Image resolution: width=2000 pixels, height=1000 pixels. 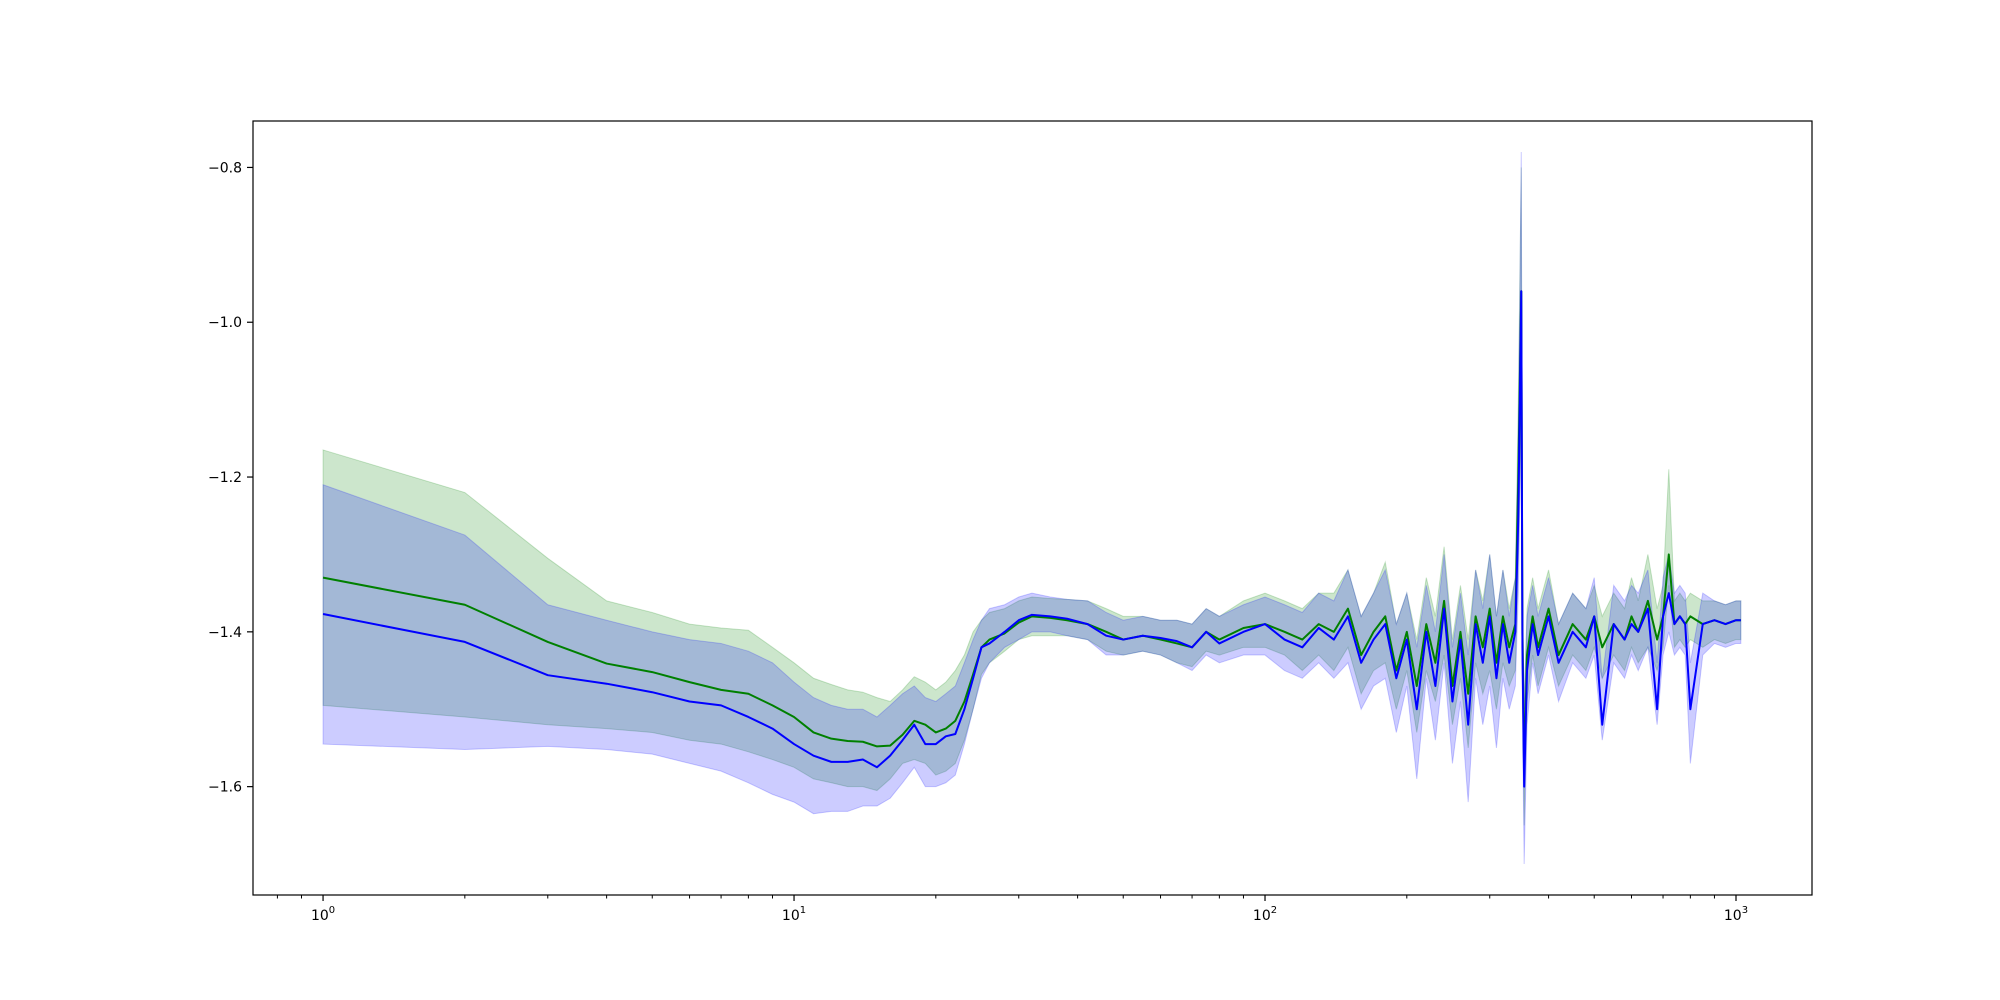 What do you see at coordinates (225, 788) in the screenshot?
I see `y-tick-label: −1.6` at bounding box center [225, 788].